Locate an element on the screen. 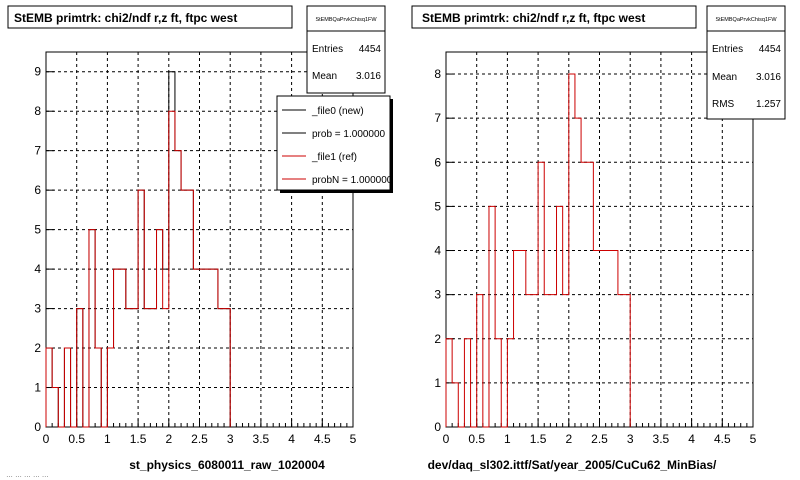  legend-label-file0: _file0 (new) is located at coordinates (337, 111).